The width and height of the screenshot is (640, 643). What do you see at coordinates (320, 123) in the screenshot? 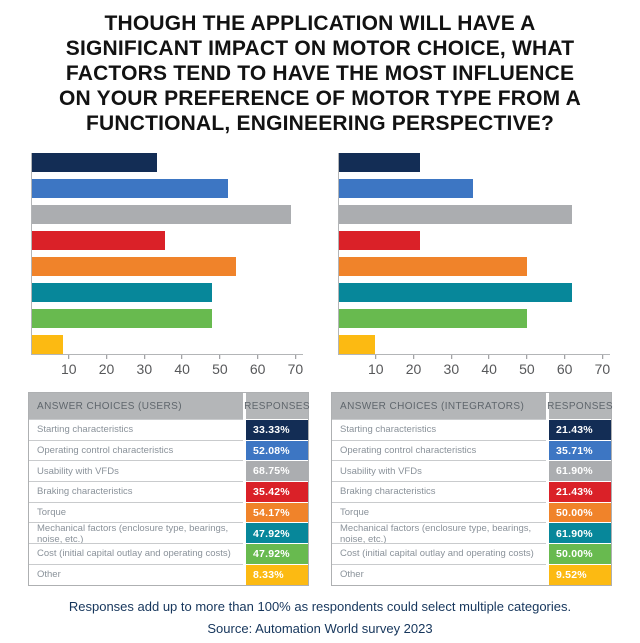
I see `title-line: FUNCTIONAL, ENGINEERING PERSPECTIVE?` at bounding box center [320, 123].